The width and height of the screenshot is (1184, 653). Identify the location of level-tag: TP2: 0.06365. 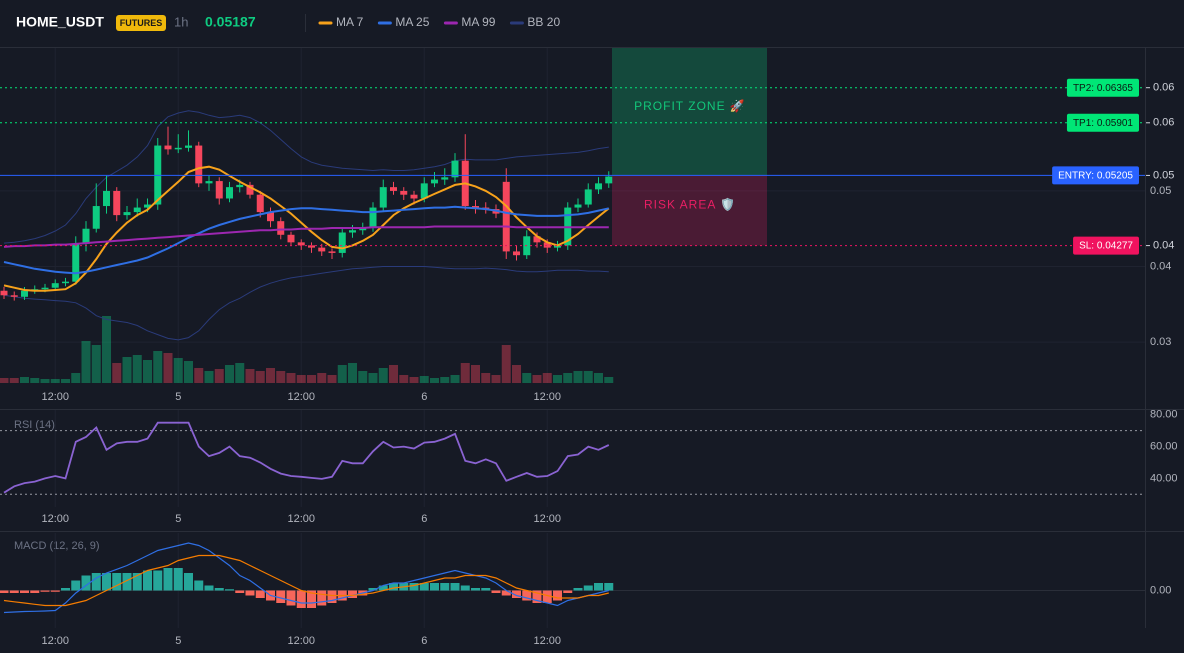
(1102, 87).